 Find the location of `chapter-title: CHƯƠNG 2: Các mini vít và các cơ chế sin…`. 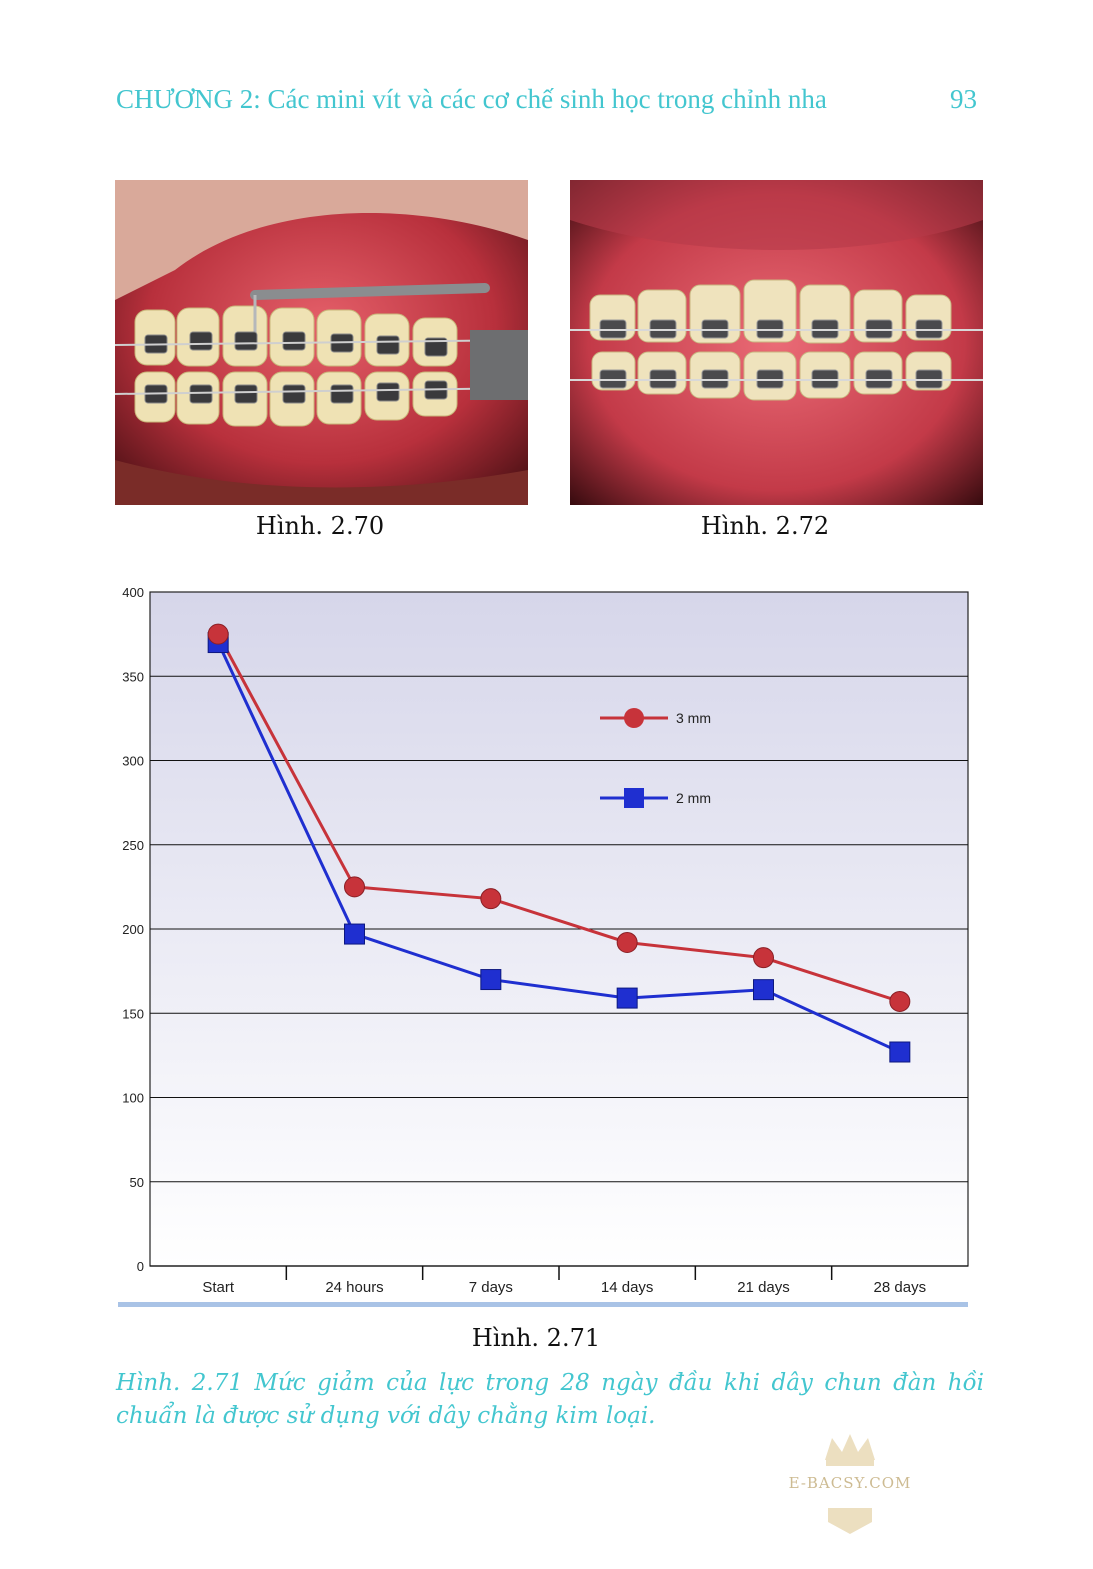

chapter-title: CHƯƠNG 2: Các mini vít và các cơ chế sin… is located at coordinates (471, 99).